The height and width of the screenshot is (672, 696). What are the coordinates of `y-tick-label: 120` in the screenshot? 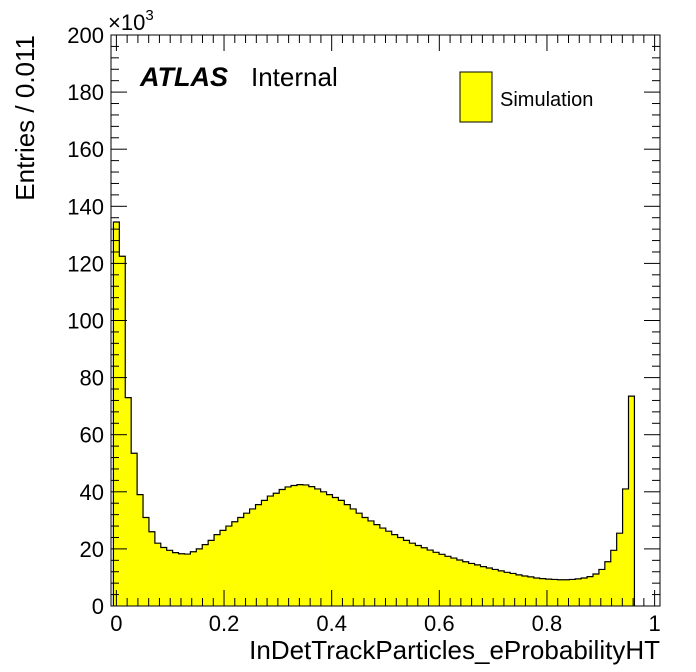 It's located at (85, 263).